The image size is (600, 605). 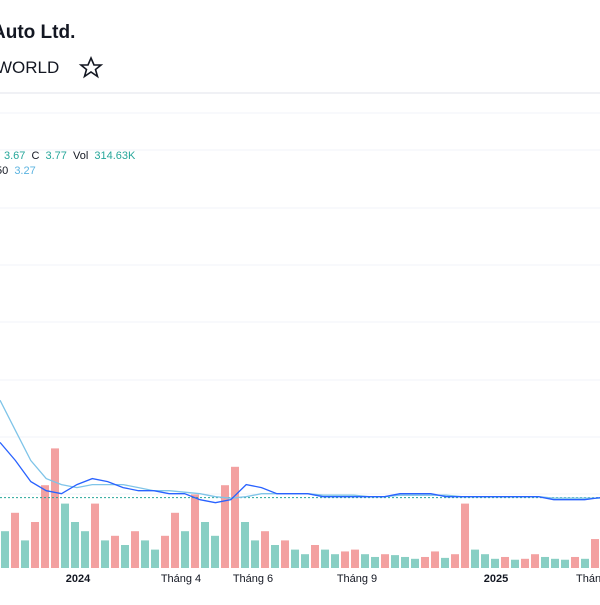 What do you see at coordinates (78, 579) in the screenshot?
I see `x-tick-label: 2024` at bounding box center [78, 579].